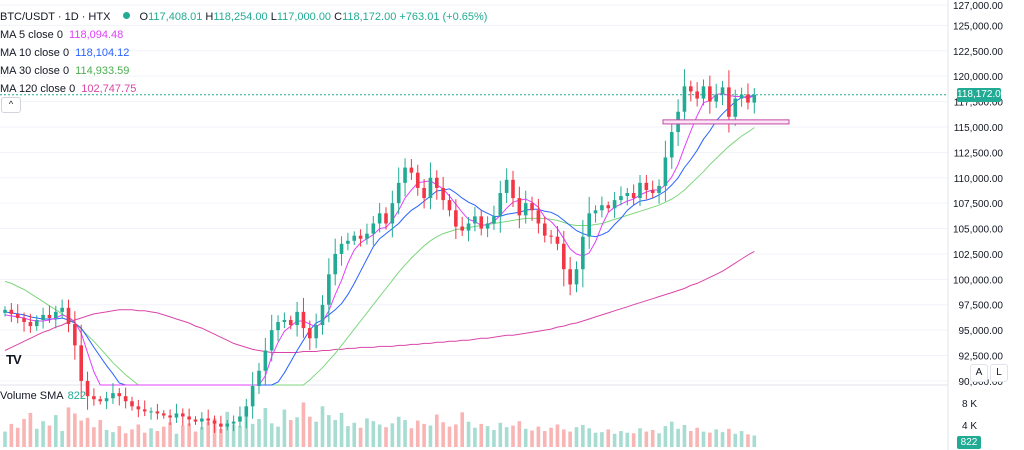 Image resolution: width=1024 pixels, height=450 pixels. I want to click on change-value: +763.01 (+0.65%), so click(443, 17).